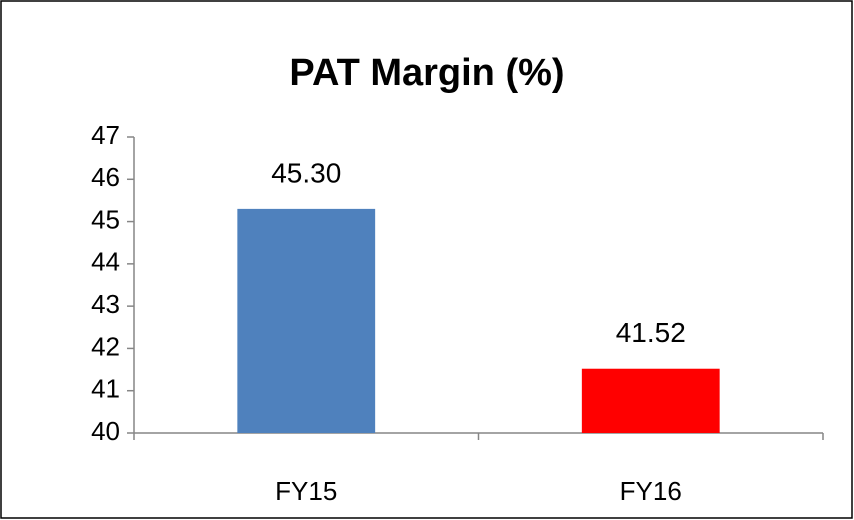 The image size is (854, 520). I want to click on y-tick-label: 42, so click(105, 346).